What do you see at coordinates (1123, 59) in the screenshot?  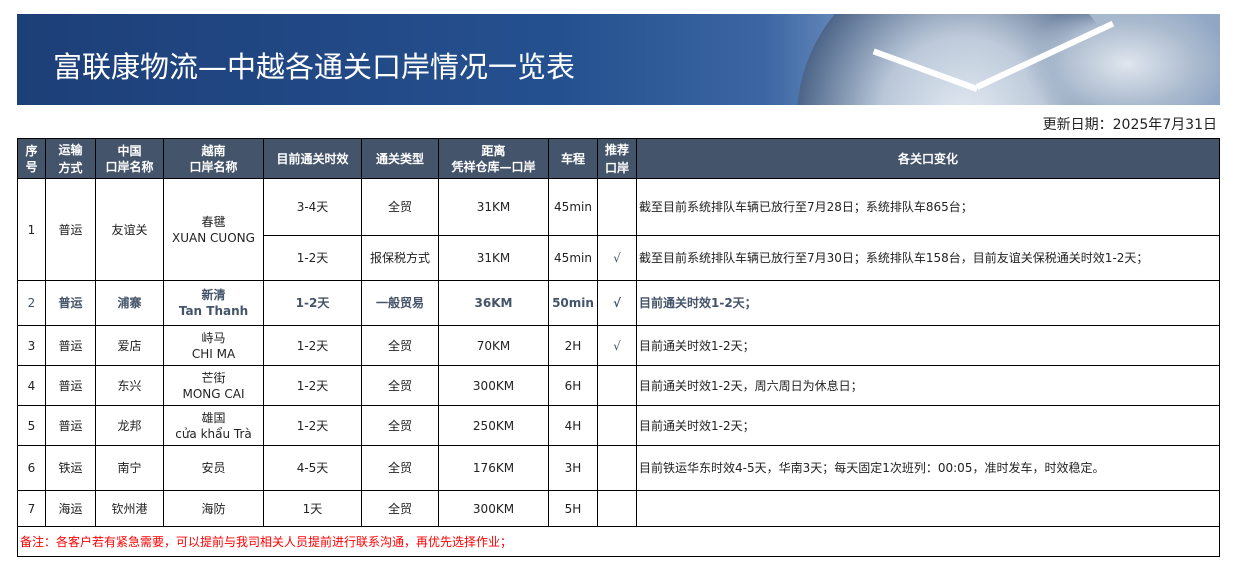 I see `clock-highlight` at bounding box center [1123, 59].